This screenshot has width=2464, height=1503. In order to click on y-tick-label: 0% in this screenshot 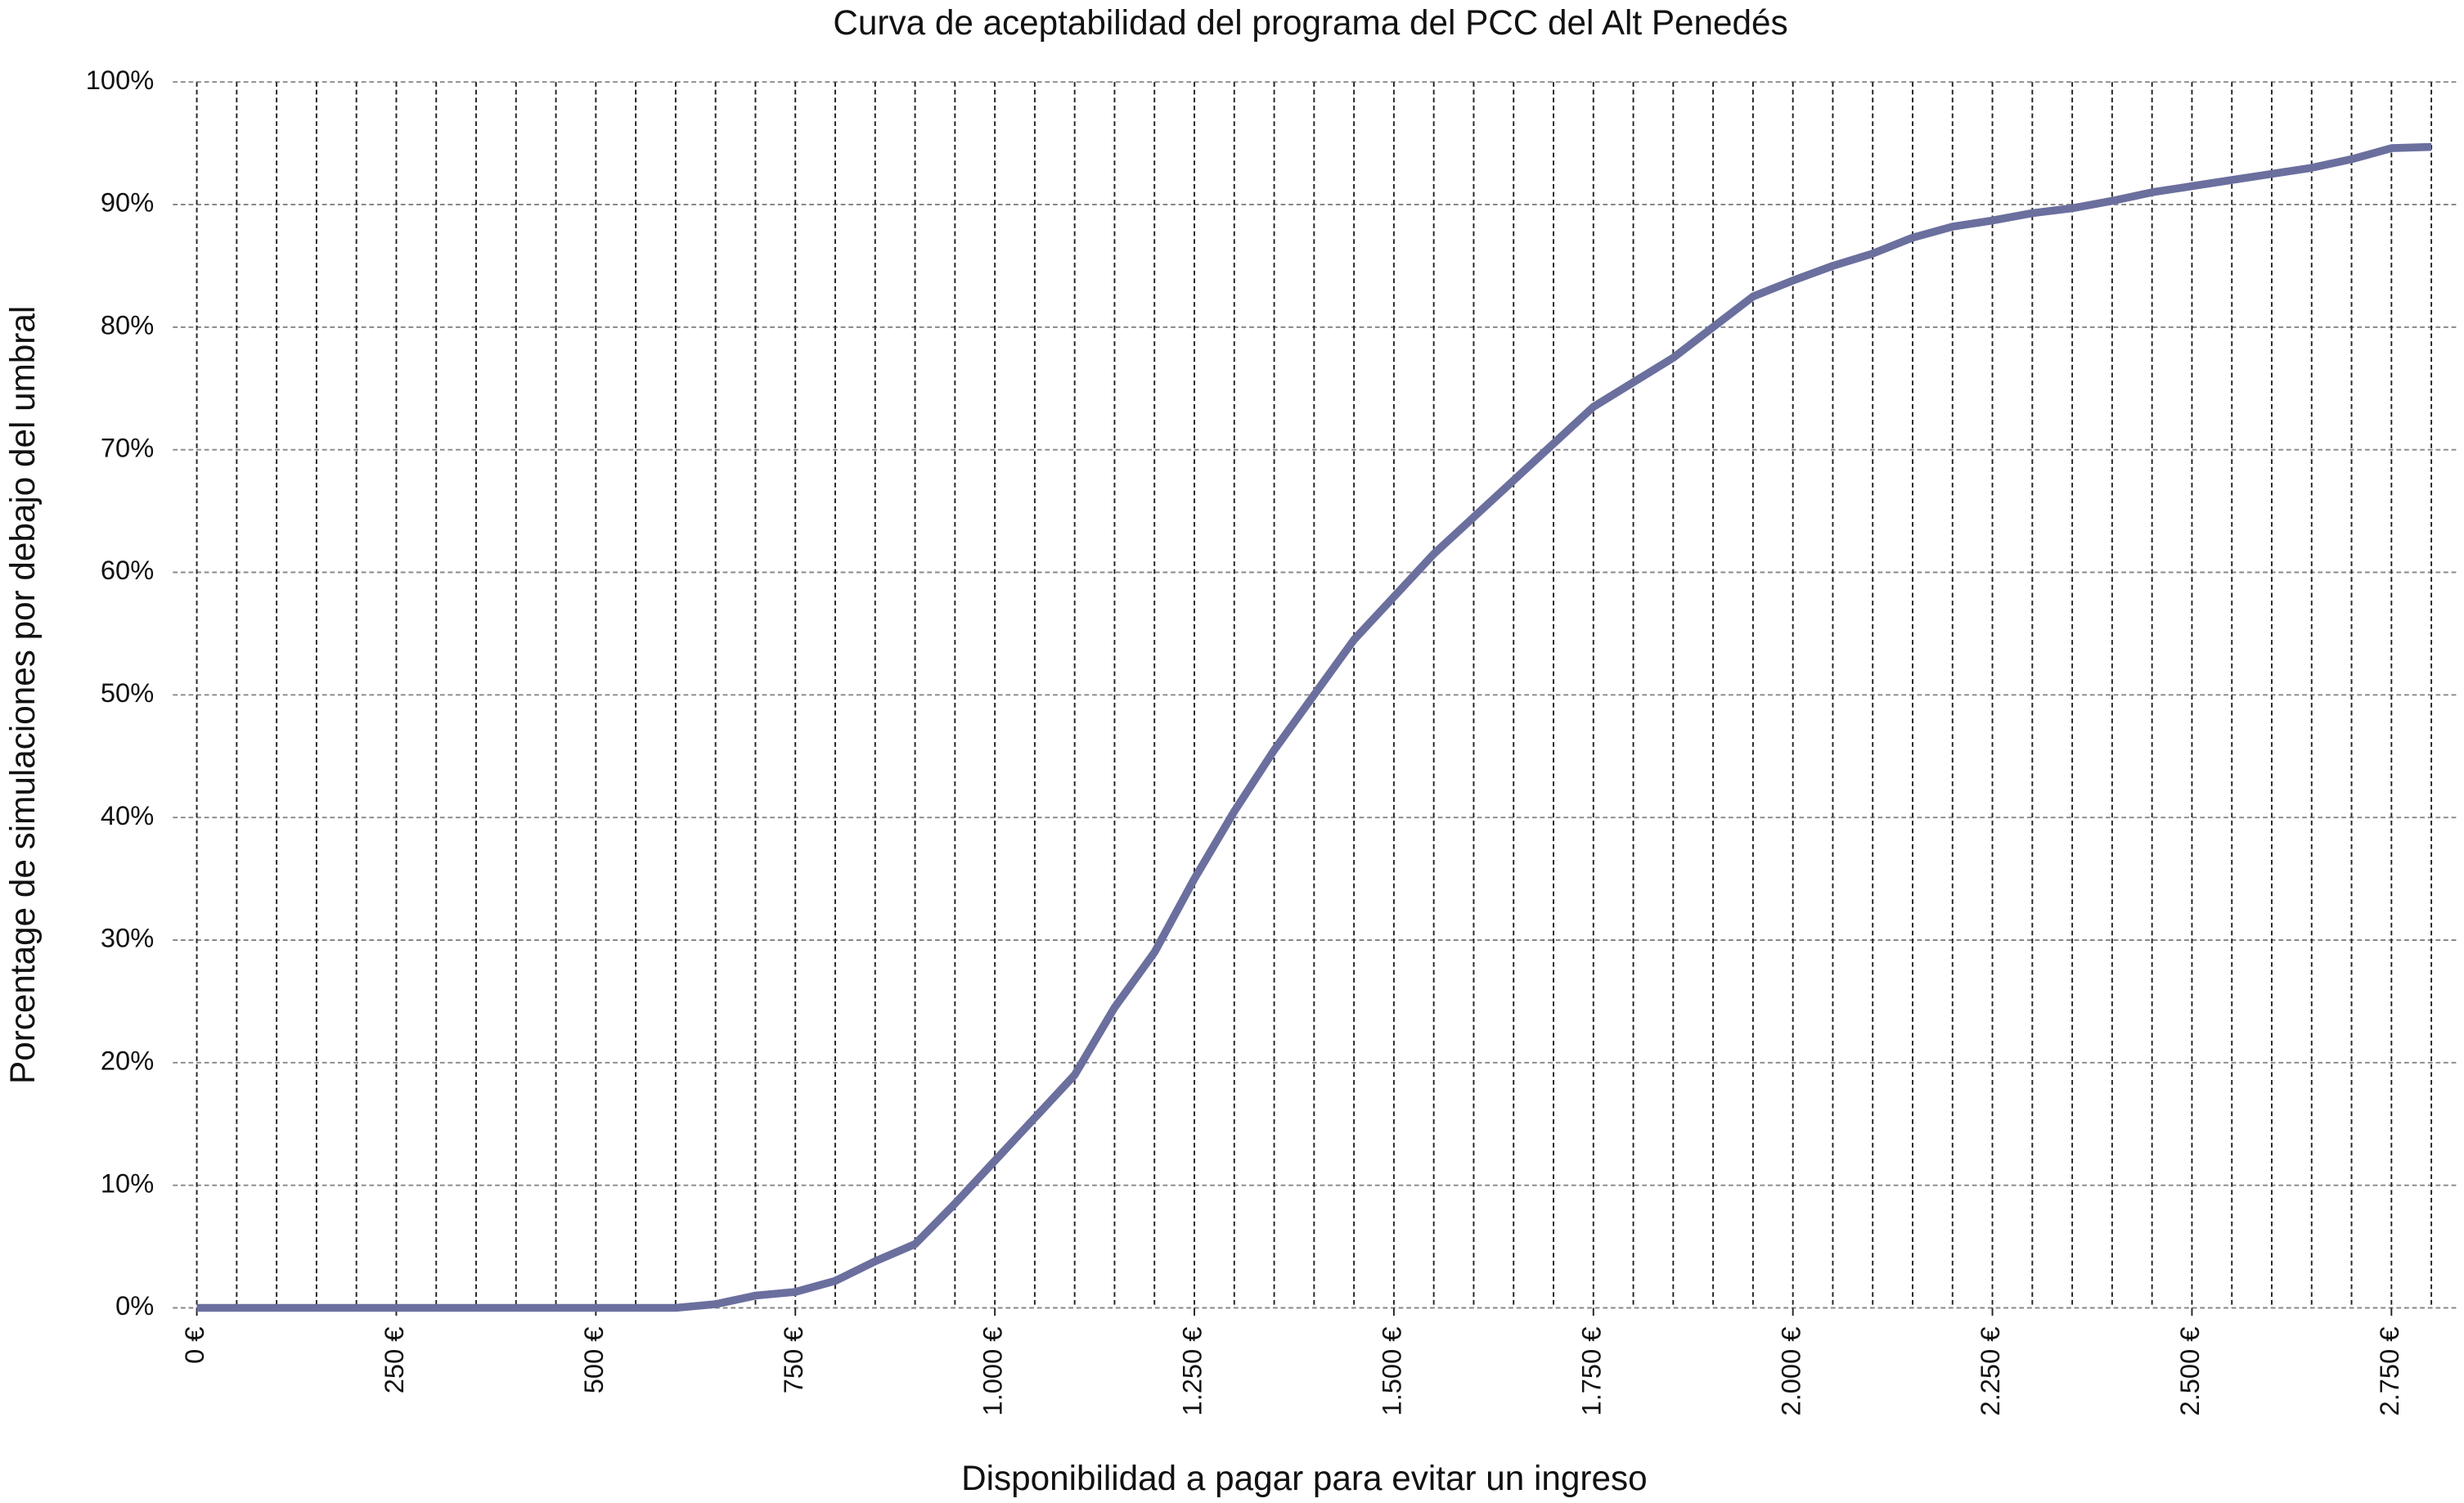, I will do `click(134, 1306)`.